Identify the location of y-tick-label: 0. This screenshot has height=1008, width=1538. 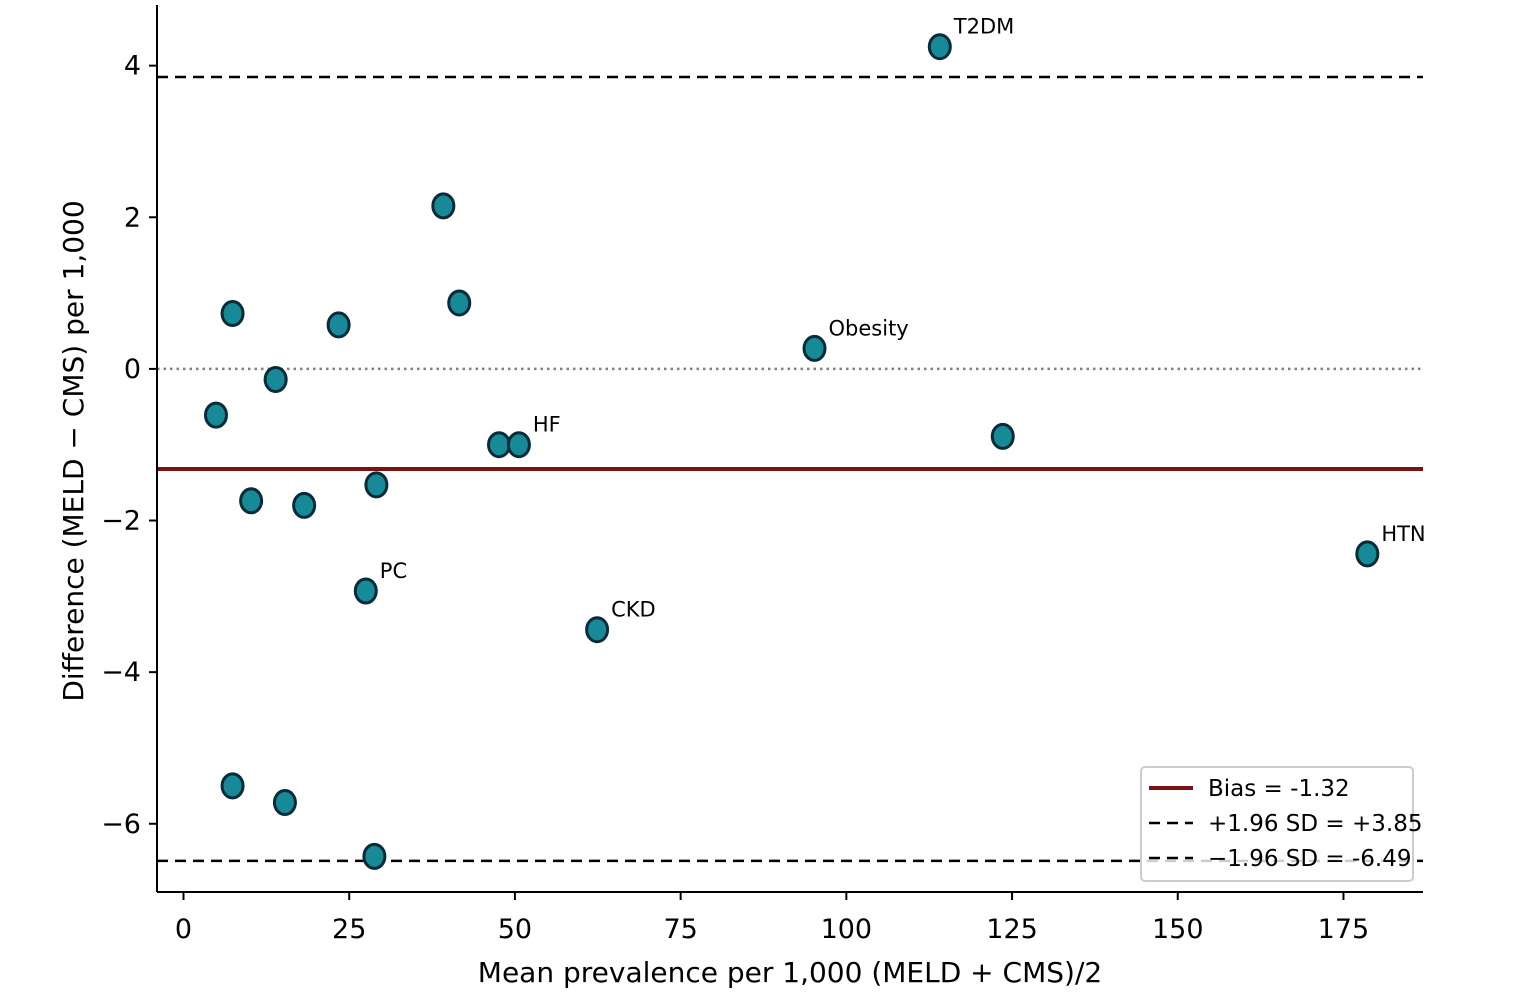
(132, 369).